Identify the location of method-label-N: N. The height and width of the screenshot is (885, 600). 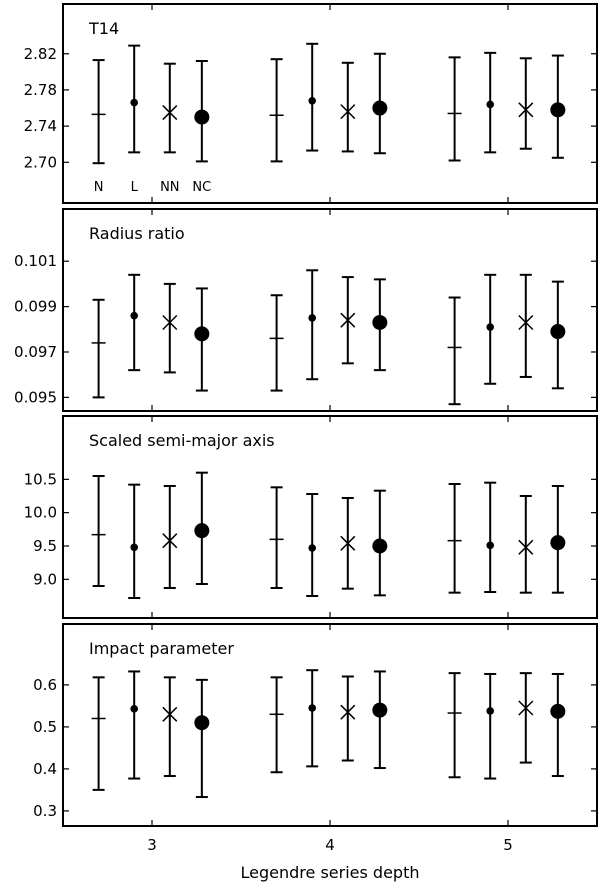
(99, 187).